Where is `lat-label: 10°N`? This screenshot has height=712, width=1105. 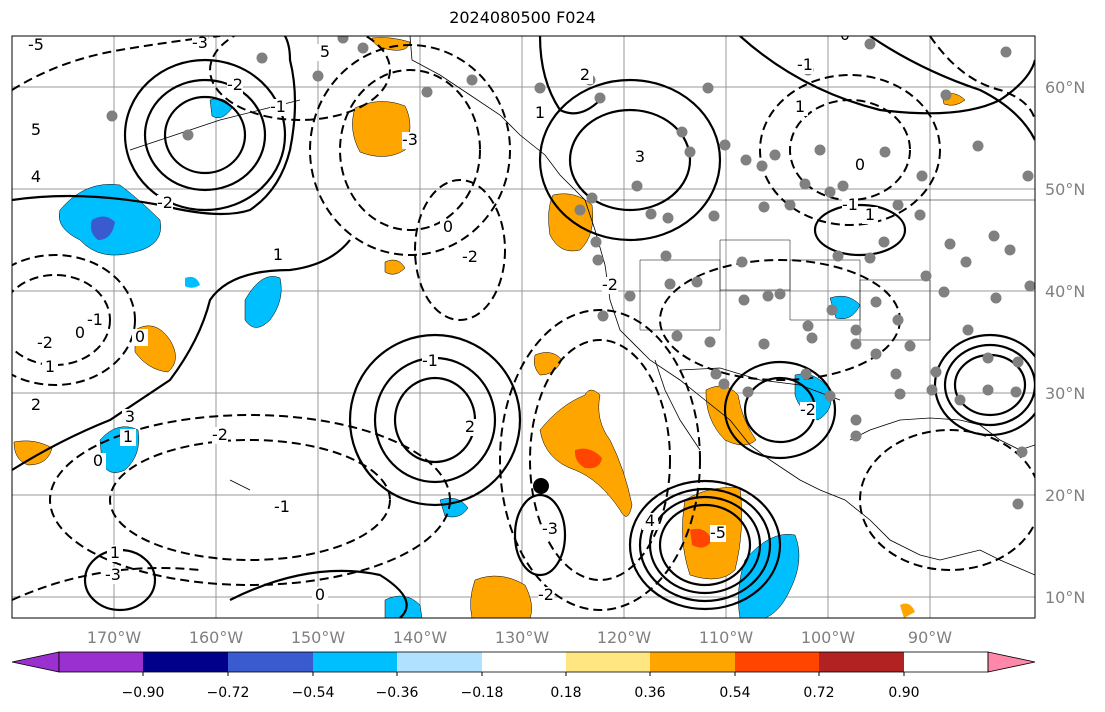 lat-label: 10°N is located at coordinates (1065, 597).